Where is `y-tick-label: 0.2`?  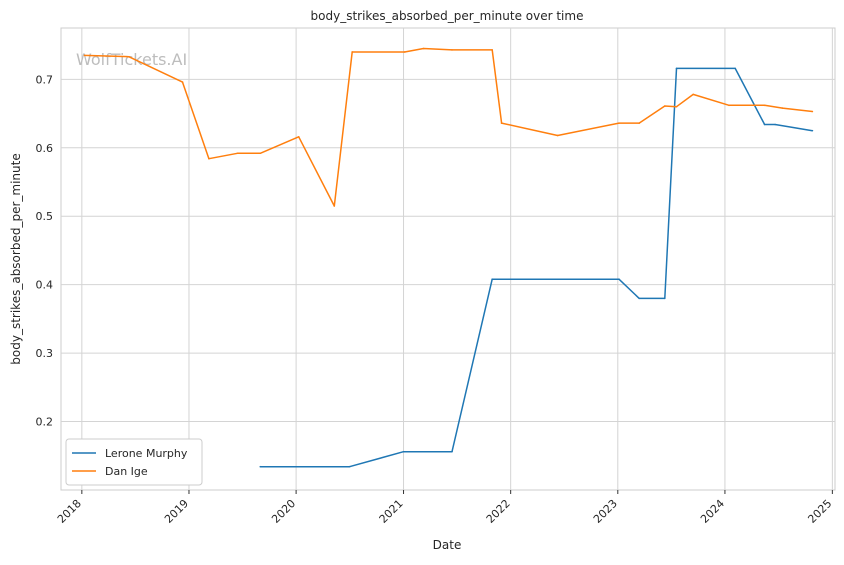
y-tick-label: 0.2 is located at coordinates (45, 422).